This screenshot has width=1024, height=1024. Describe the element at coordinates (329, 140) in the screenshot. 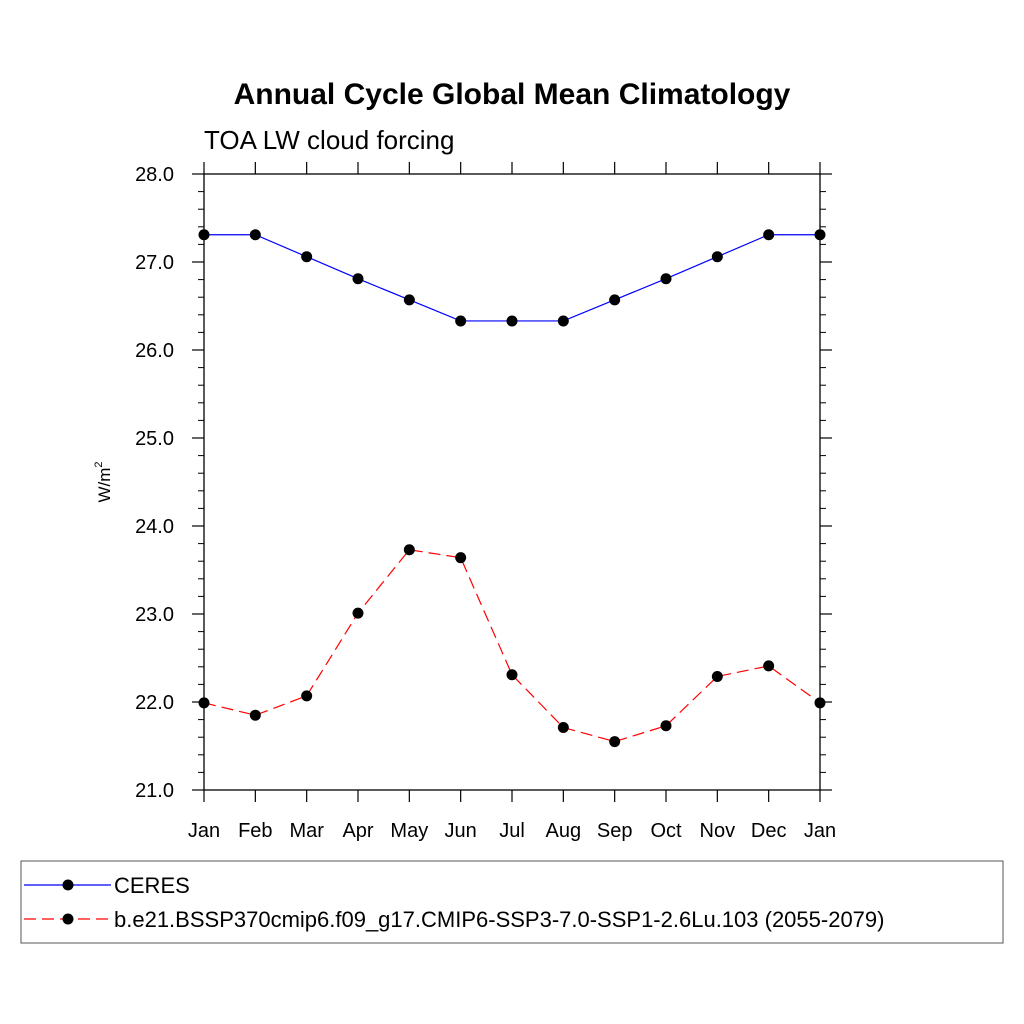

I see `chart-subtitle: TOA LW cloud forcing` at that location.